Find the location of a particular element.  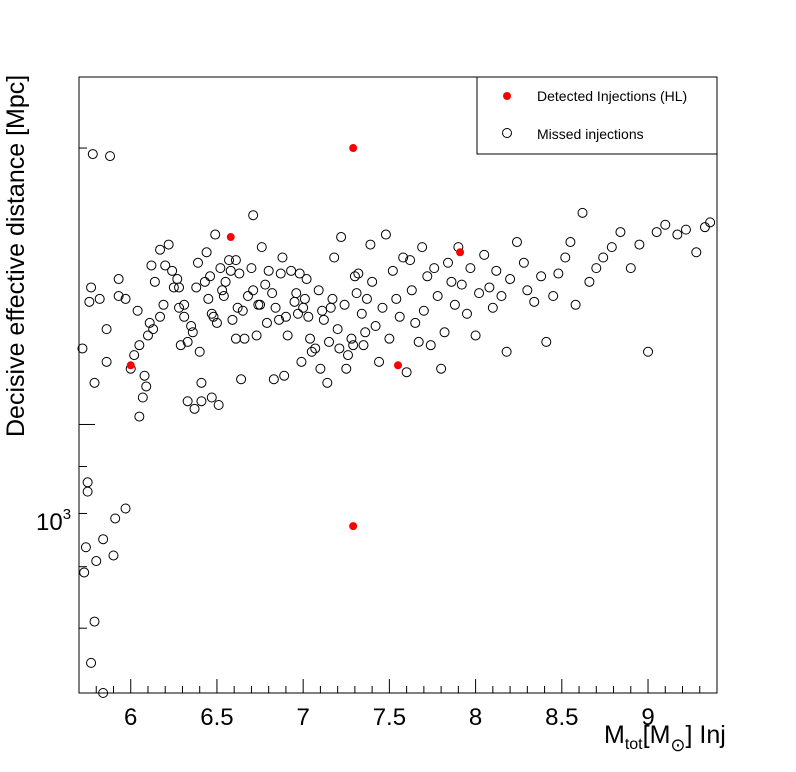

x-axis-title: Mtot[M⊙] Inj is located at coordinates (665, 738).